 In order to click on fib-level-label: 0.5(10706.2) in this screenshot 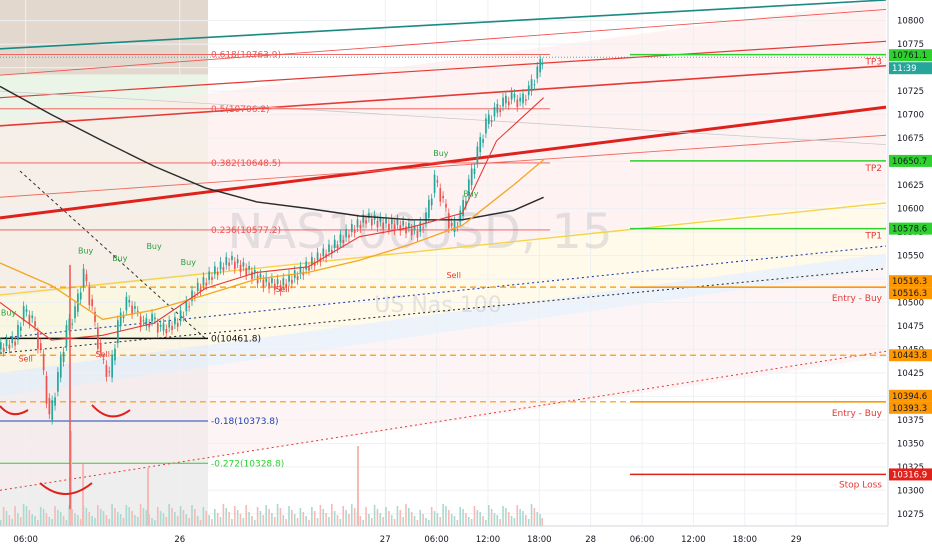, I will do `click(240, 110)`.